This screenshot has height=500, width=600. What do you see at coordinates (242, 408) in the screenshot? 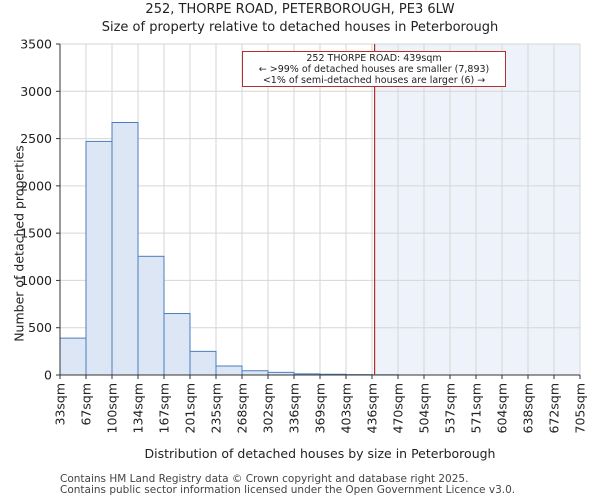
I see `x-tick-label: 268sqm` at bounding box center [242, 408].